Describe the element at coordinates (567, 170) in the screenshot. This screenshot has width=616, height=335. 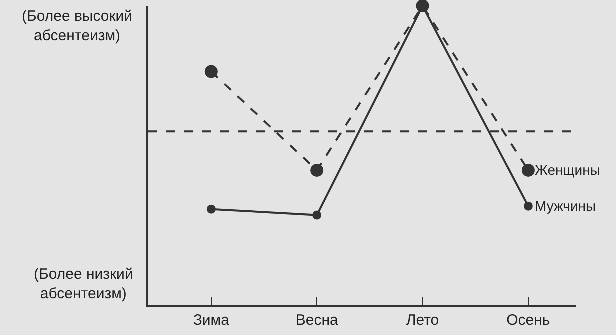
I see `series-label: Женщины` at that location.